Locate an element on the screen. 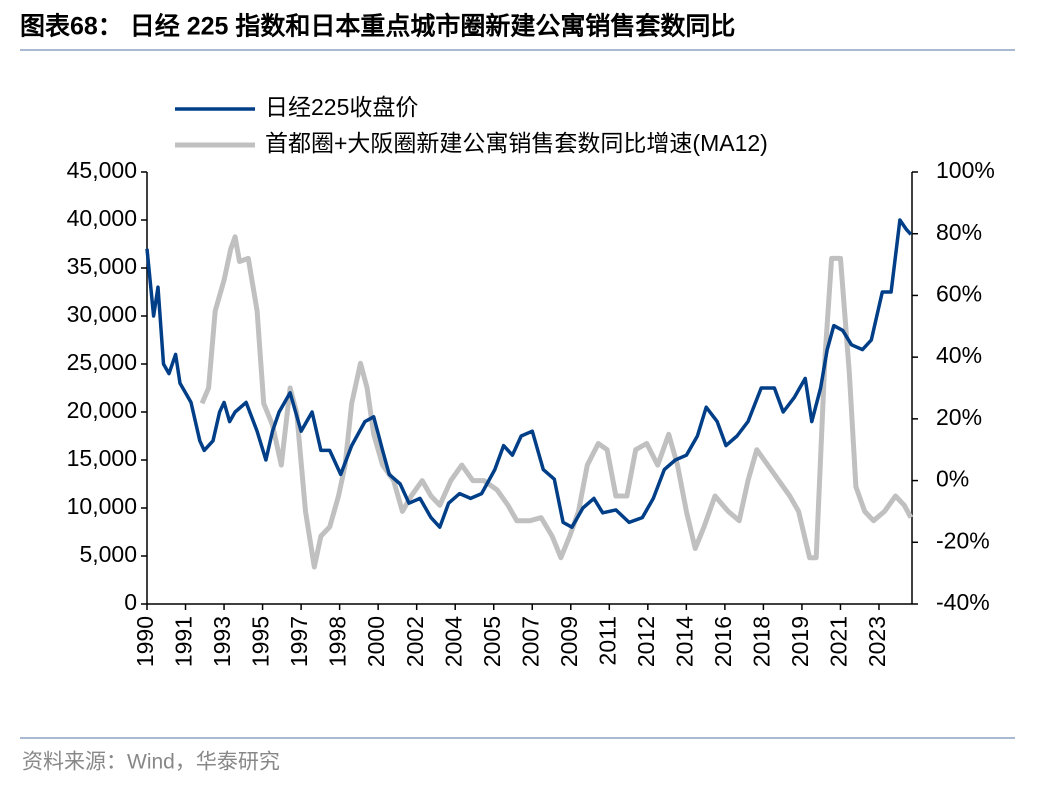 The height and width of the screenshot is (792, 1048). y2-tick-label: -40% is located at coordinates (963, 602).